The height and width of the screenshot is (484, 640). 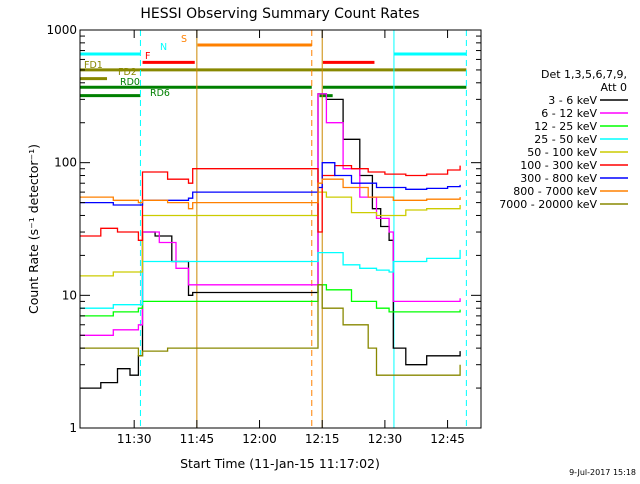 I want to click on interval-label-3: FD1, so click(x=93, y=65).